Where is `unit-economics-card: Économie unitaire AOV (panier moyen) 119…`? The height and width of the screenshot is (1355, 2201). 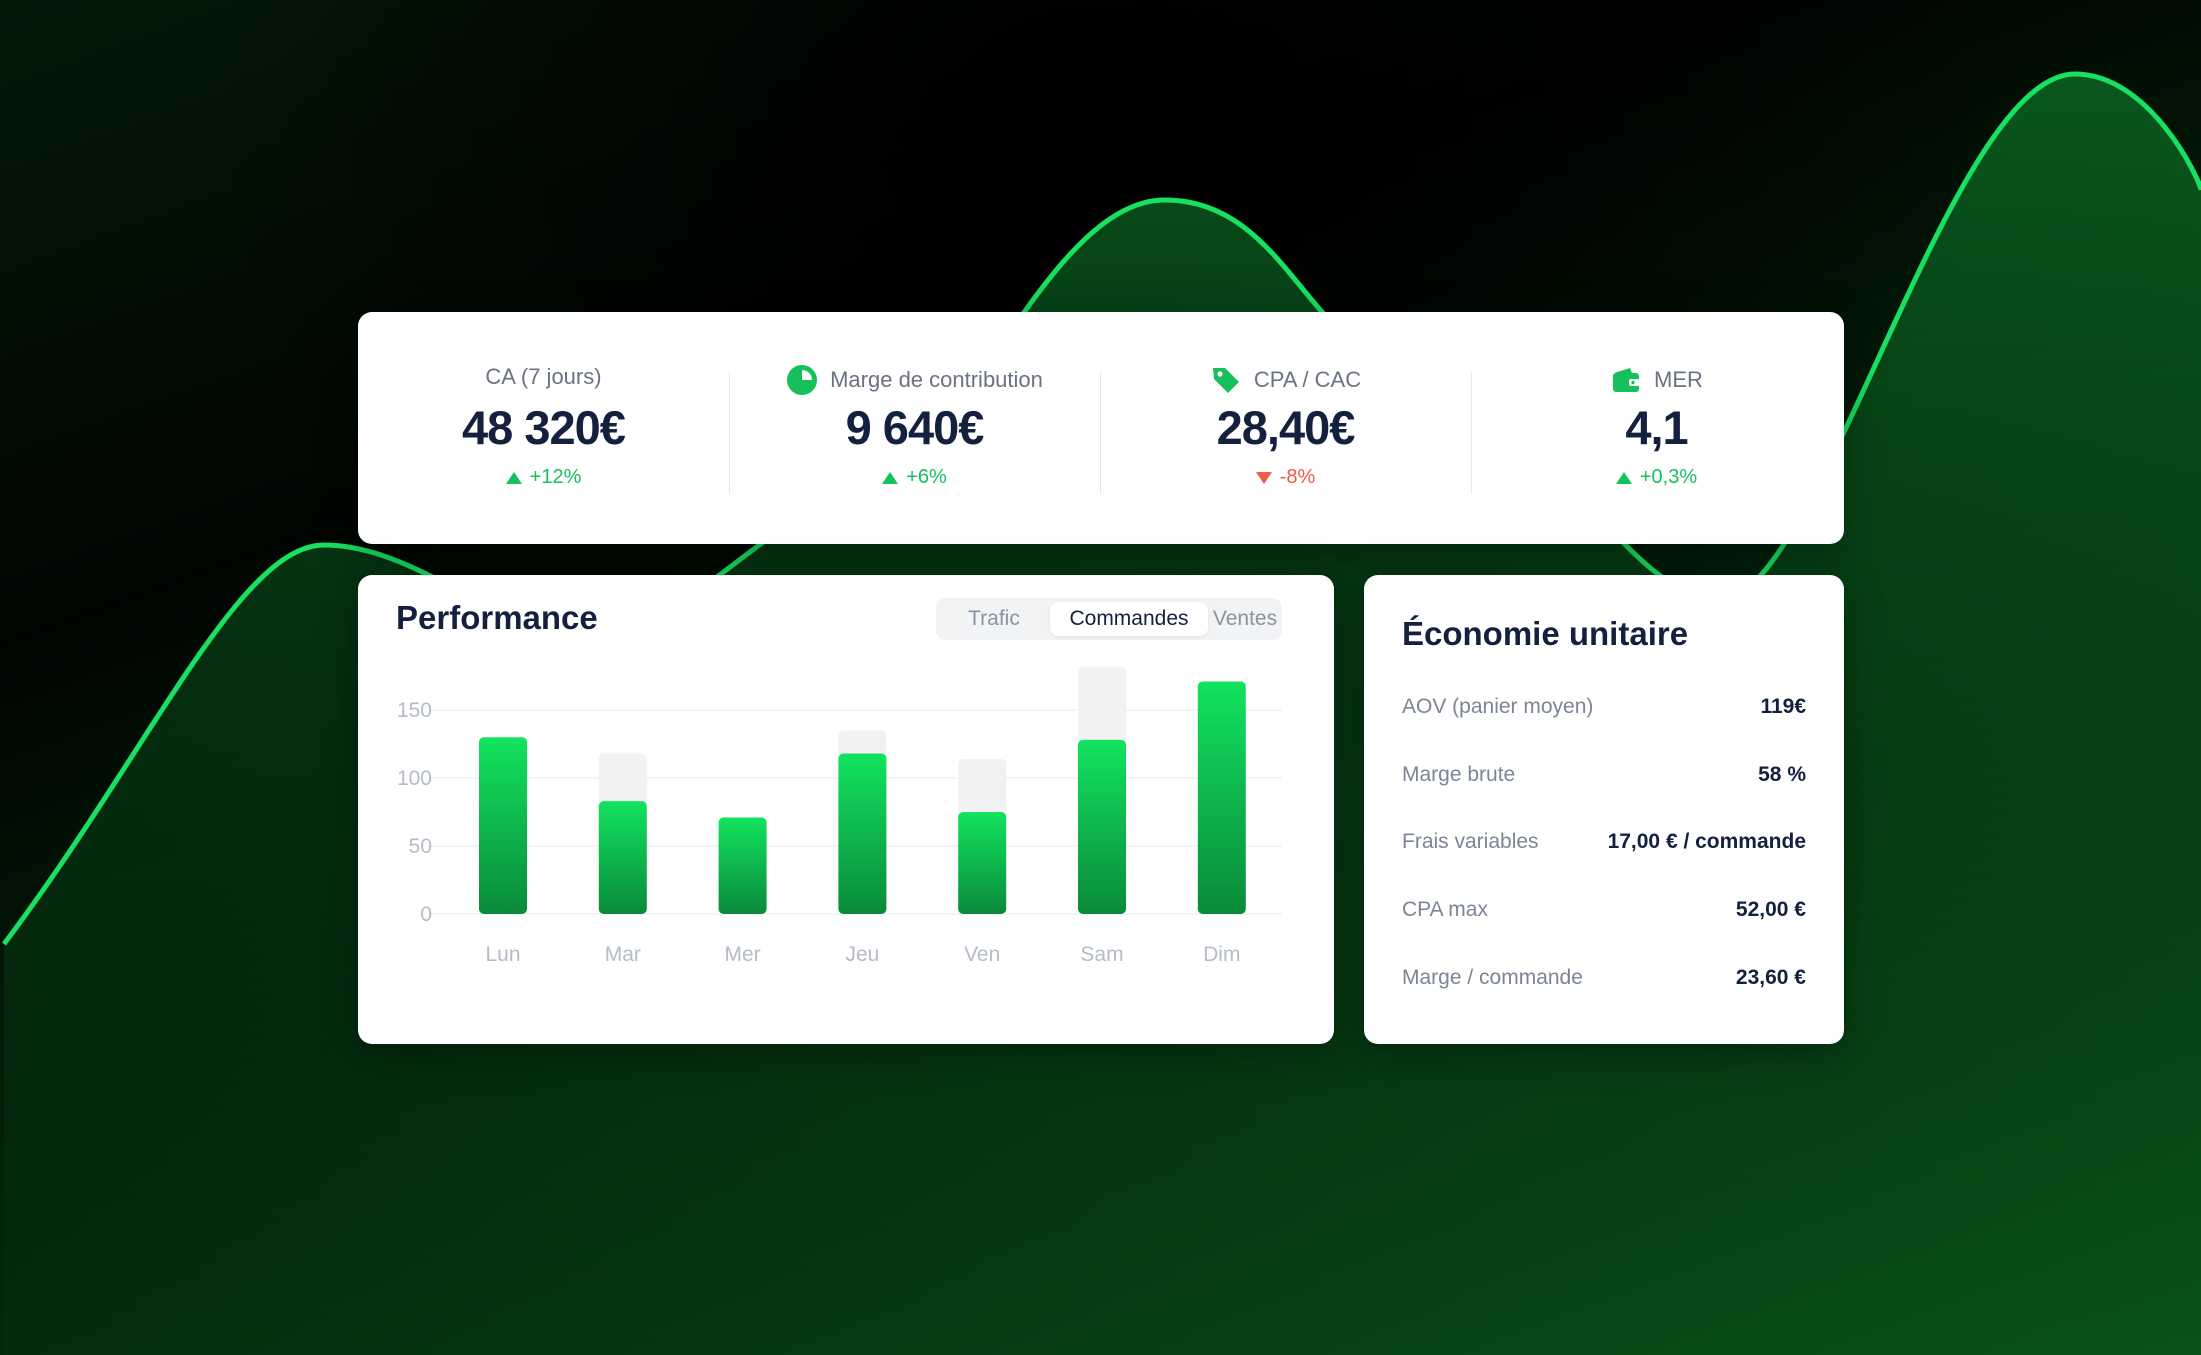
unit-economics-card: Économie unitaire AOV (panier moyen) 119… is located at coordinates (1604, 809).